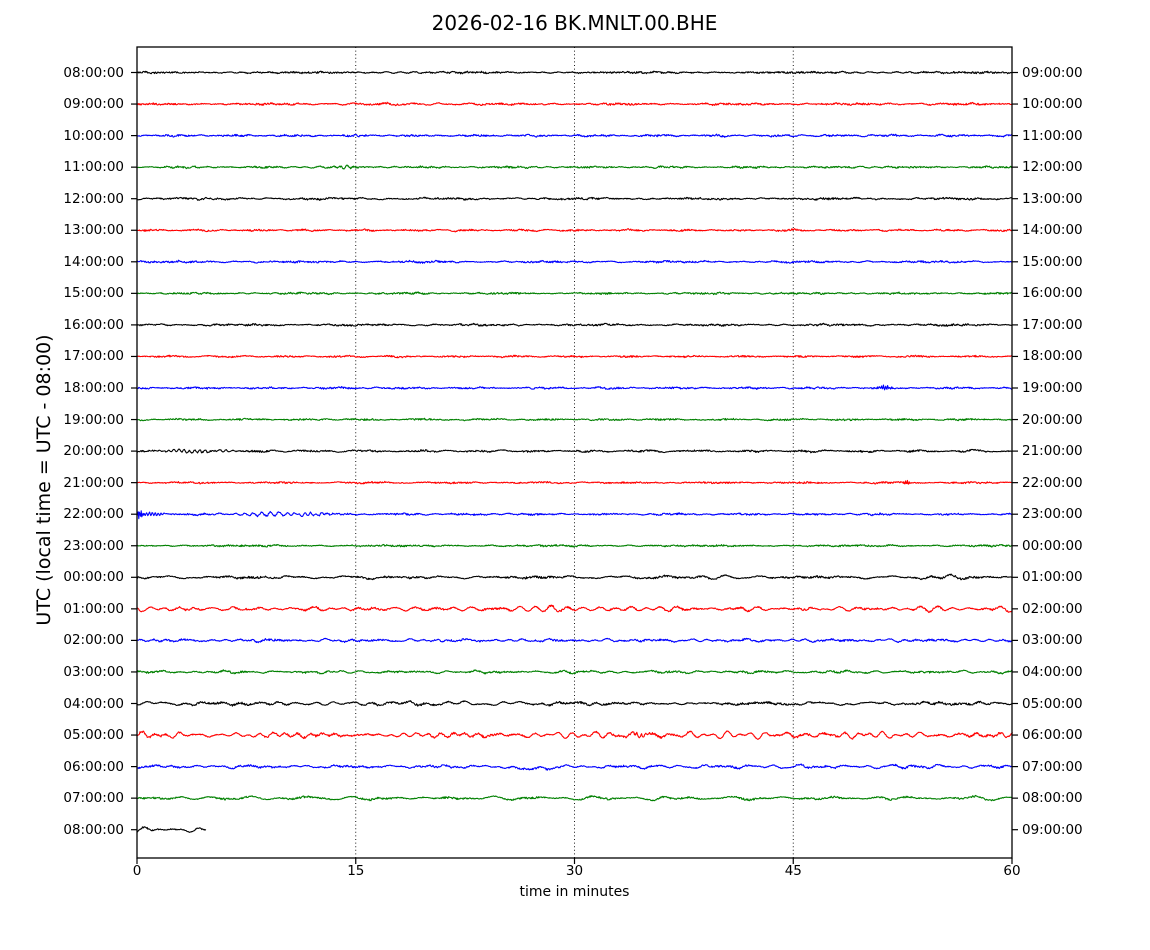  What do you see at coordinates (1052, 293) in the screenshot?
I see `right-tick-label: 16:00:00` at bounding box center [1052, 293].